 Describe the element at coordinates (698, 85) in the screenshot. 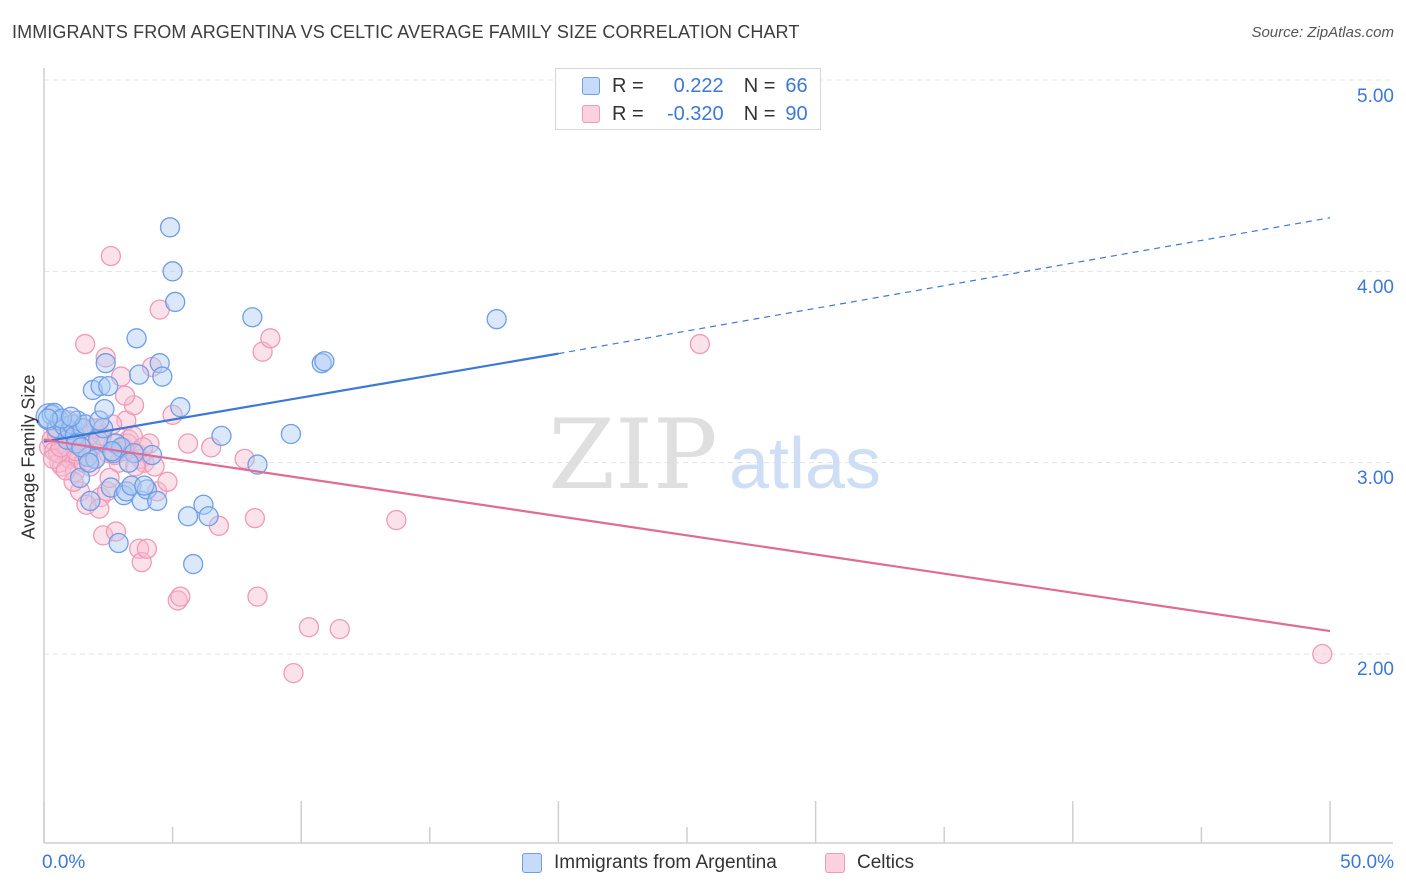

I see `legend-r-value: 0.222` at that location.